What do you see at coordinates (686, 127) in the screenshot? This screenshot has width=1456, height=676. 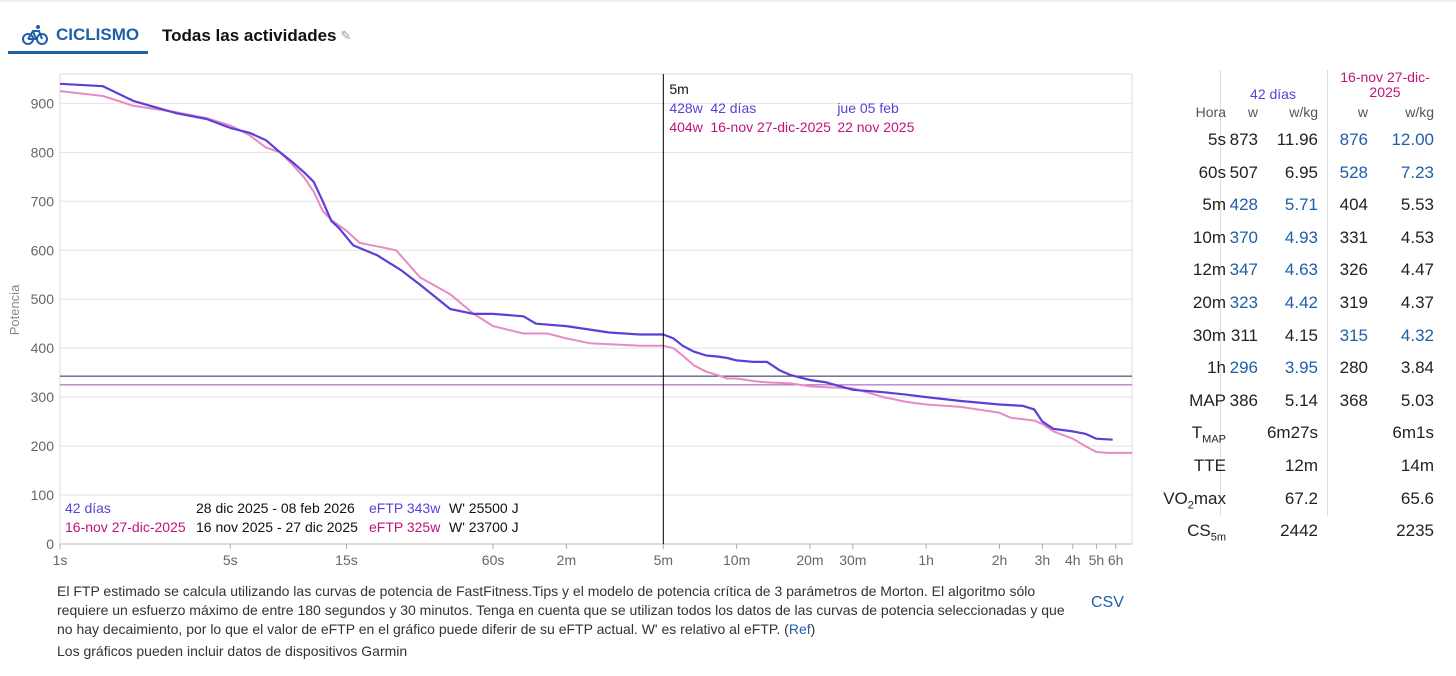 I see `cursor-s2-value: 404w` at bounding box center [686, 127].